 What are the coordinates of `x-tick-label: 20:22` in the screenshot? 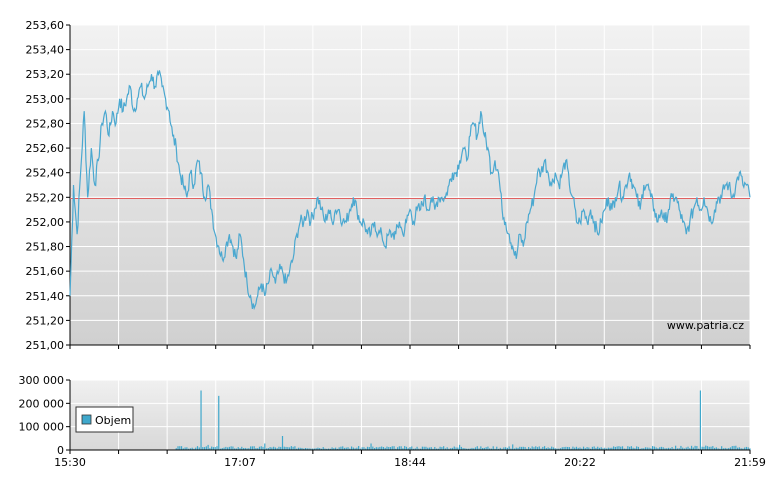 It's located at (580, 462).